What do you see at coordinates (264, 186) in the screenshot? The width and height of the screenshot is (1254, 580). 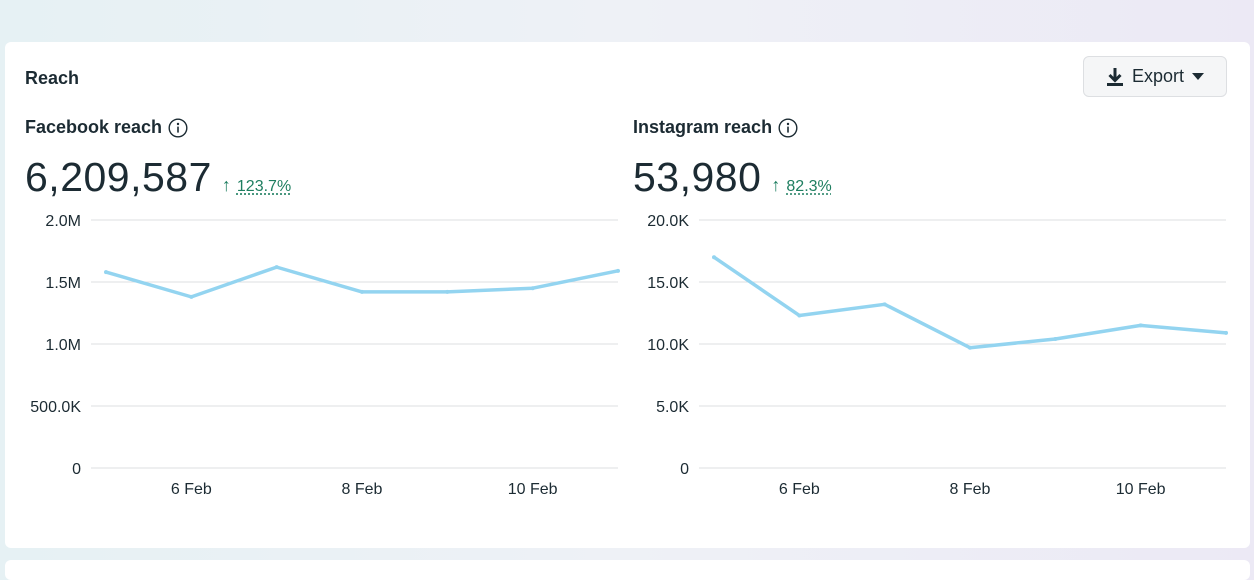 I see `change-percent: 123.7%` at bounding box center [264, 186].